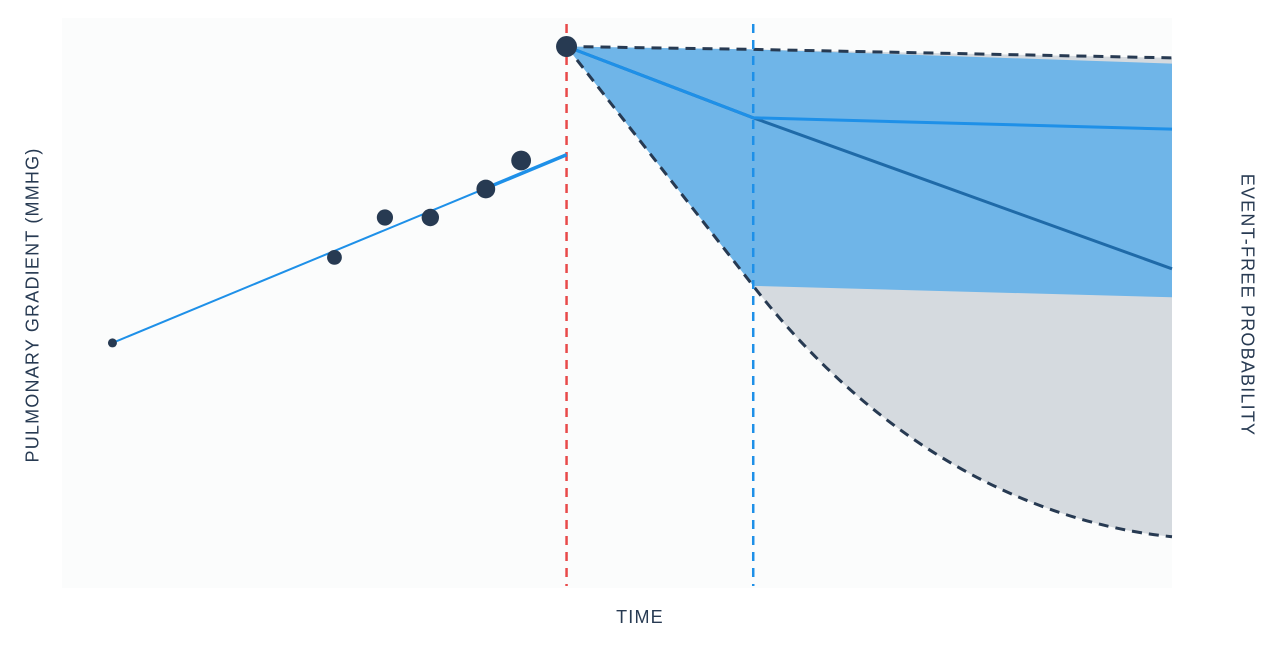 The height and width of the screenshot is (648, 1280). What do you see at coordinates (640, 617) in the screenshot?
I see `x-axis-label: TIME` at bounding box center [640, 617].